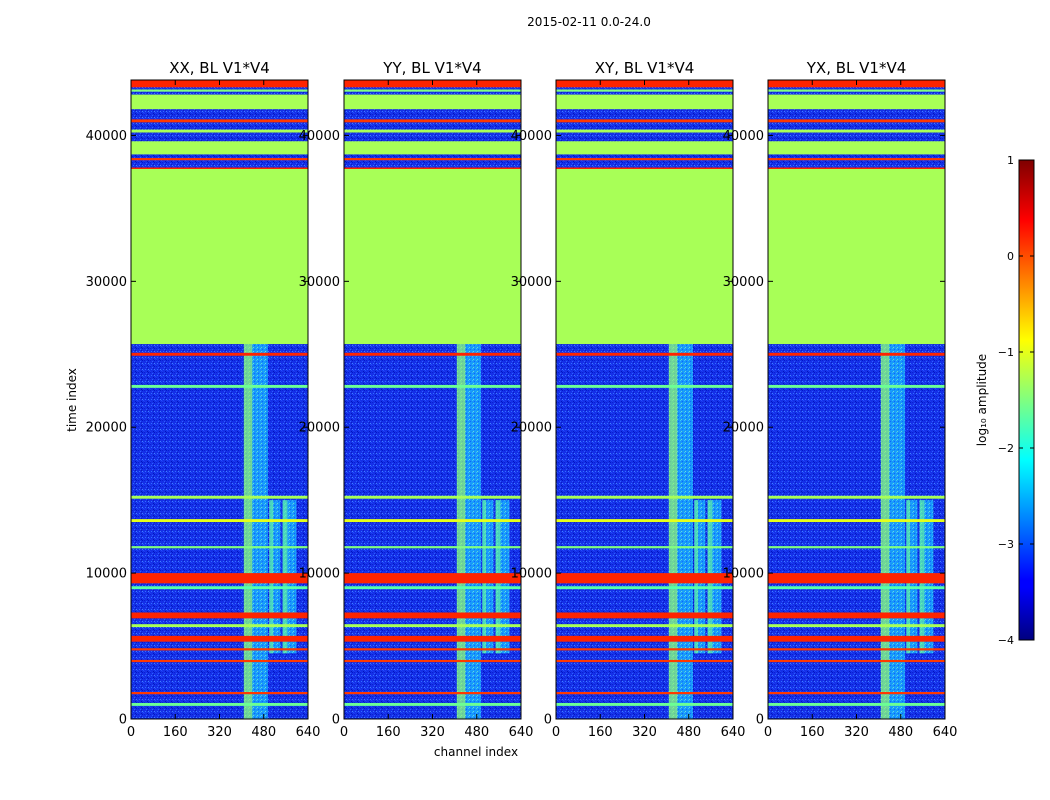 This screenshot has width=1050, height=800. Describe the element at coordinates (476, 752) in the screenshot. I see `x-axis-label: channel index` at that location.